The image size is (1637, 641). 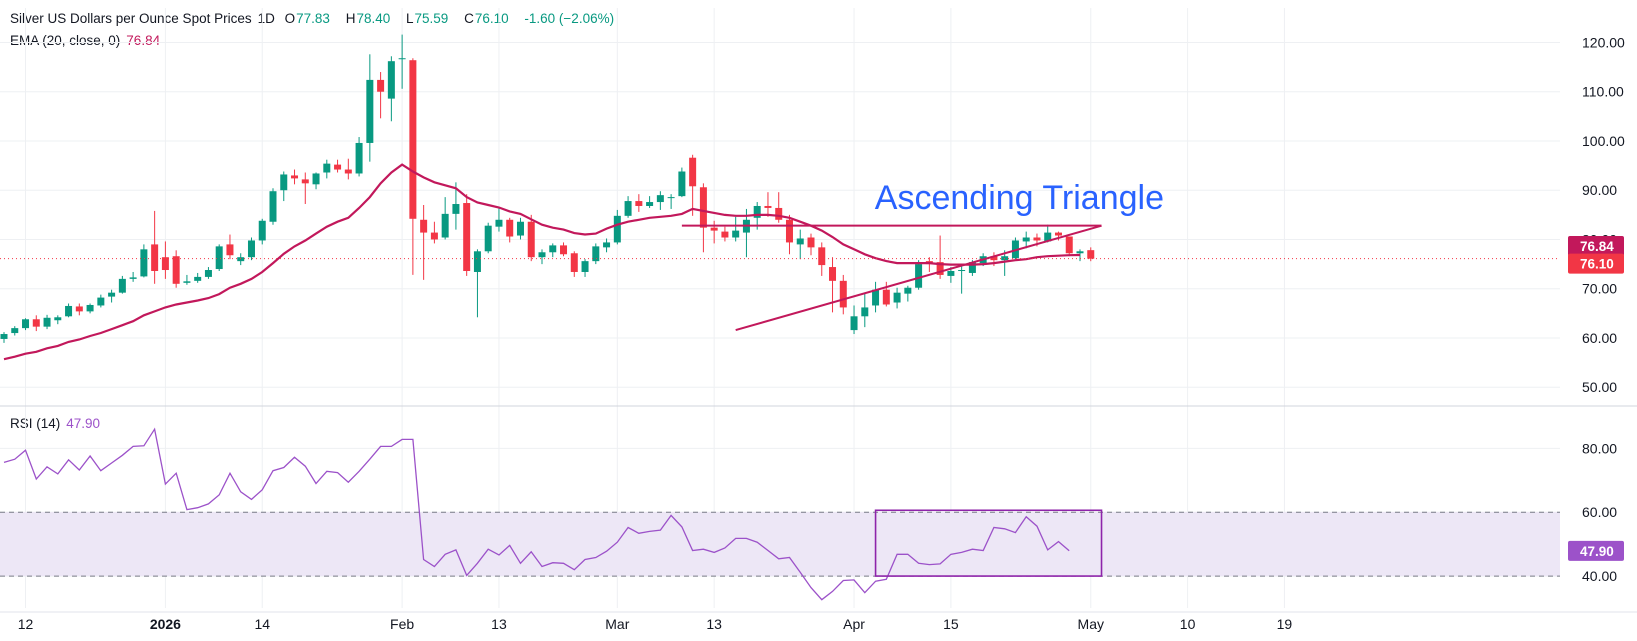 I want to click on ema-legend-label: EMA (20, close, 0), so click(x=65, y=40).